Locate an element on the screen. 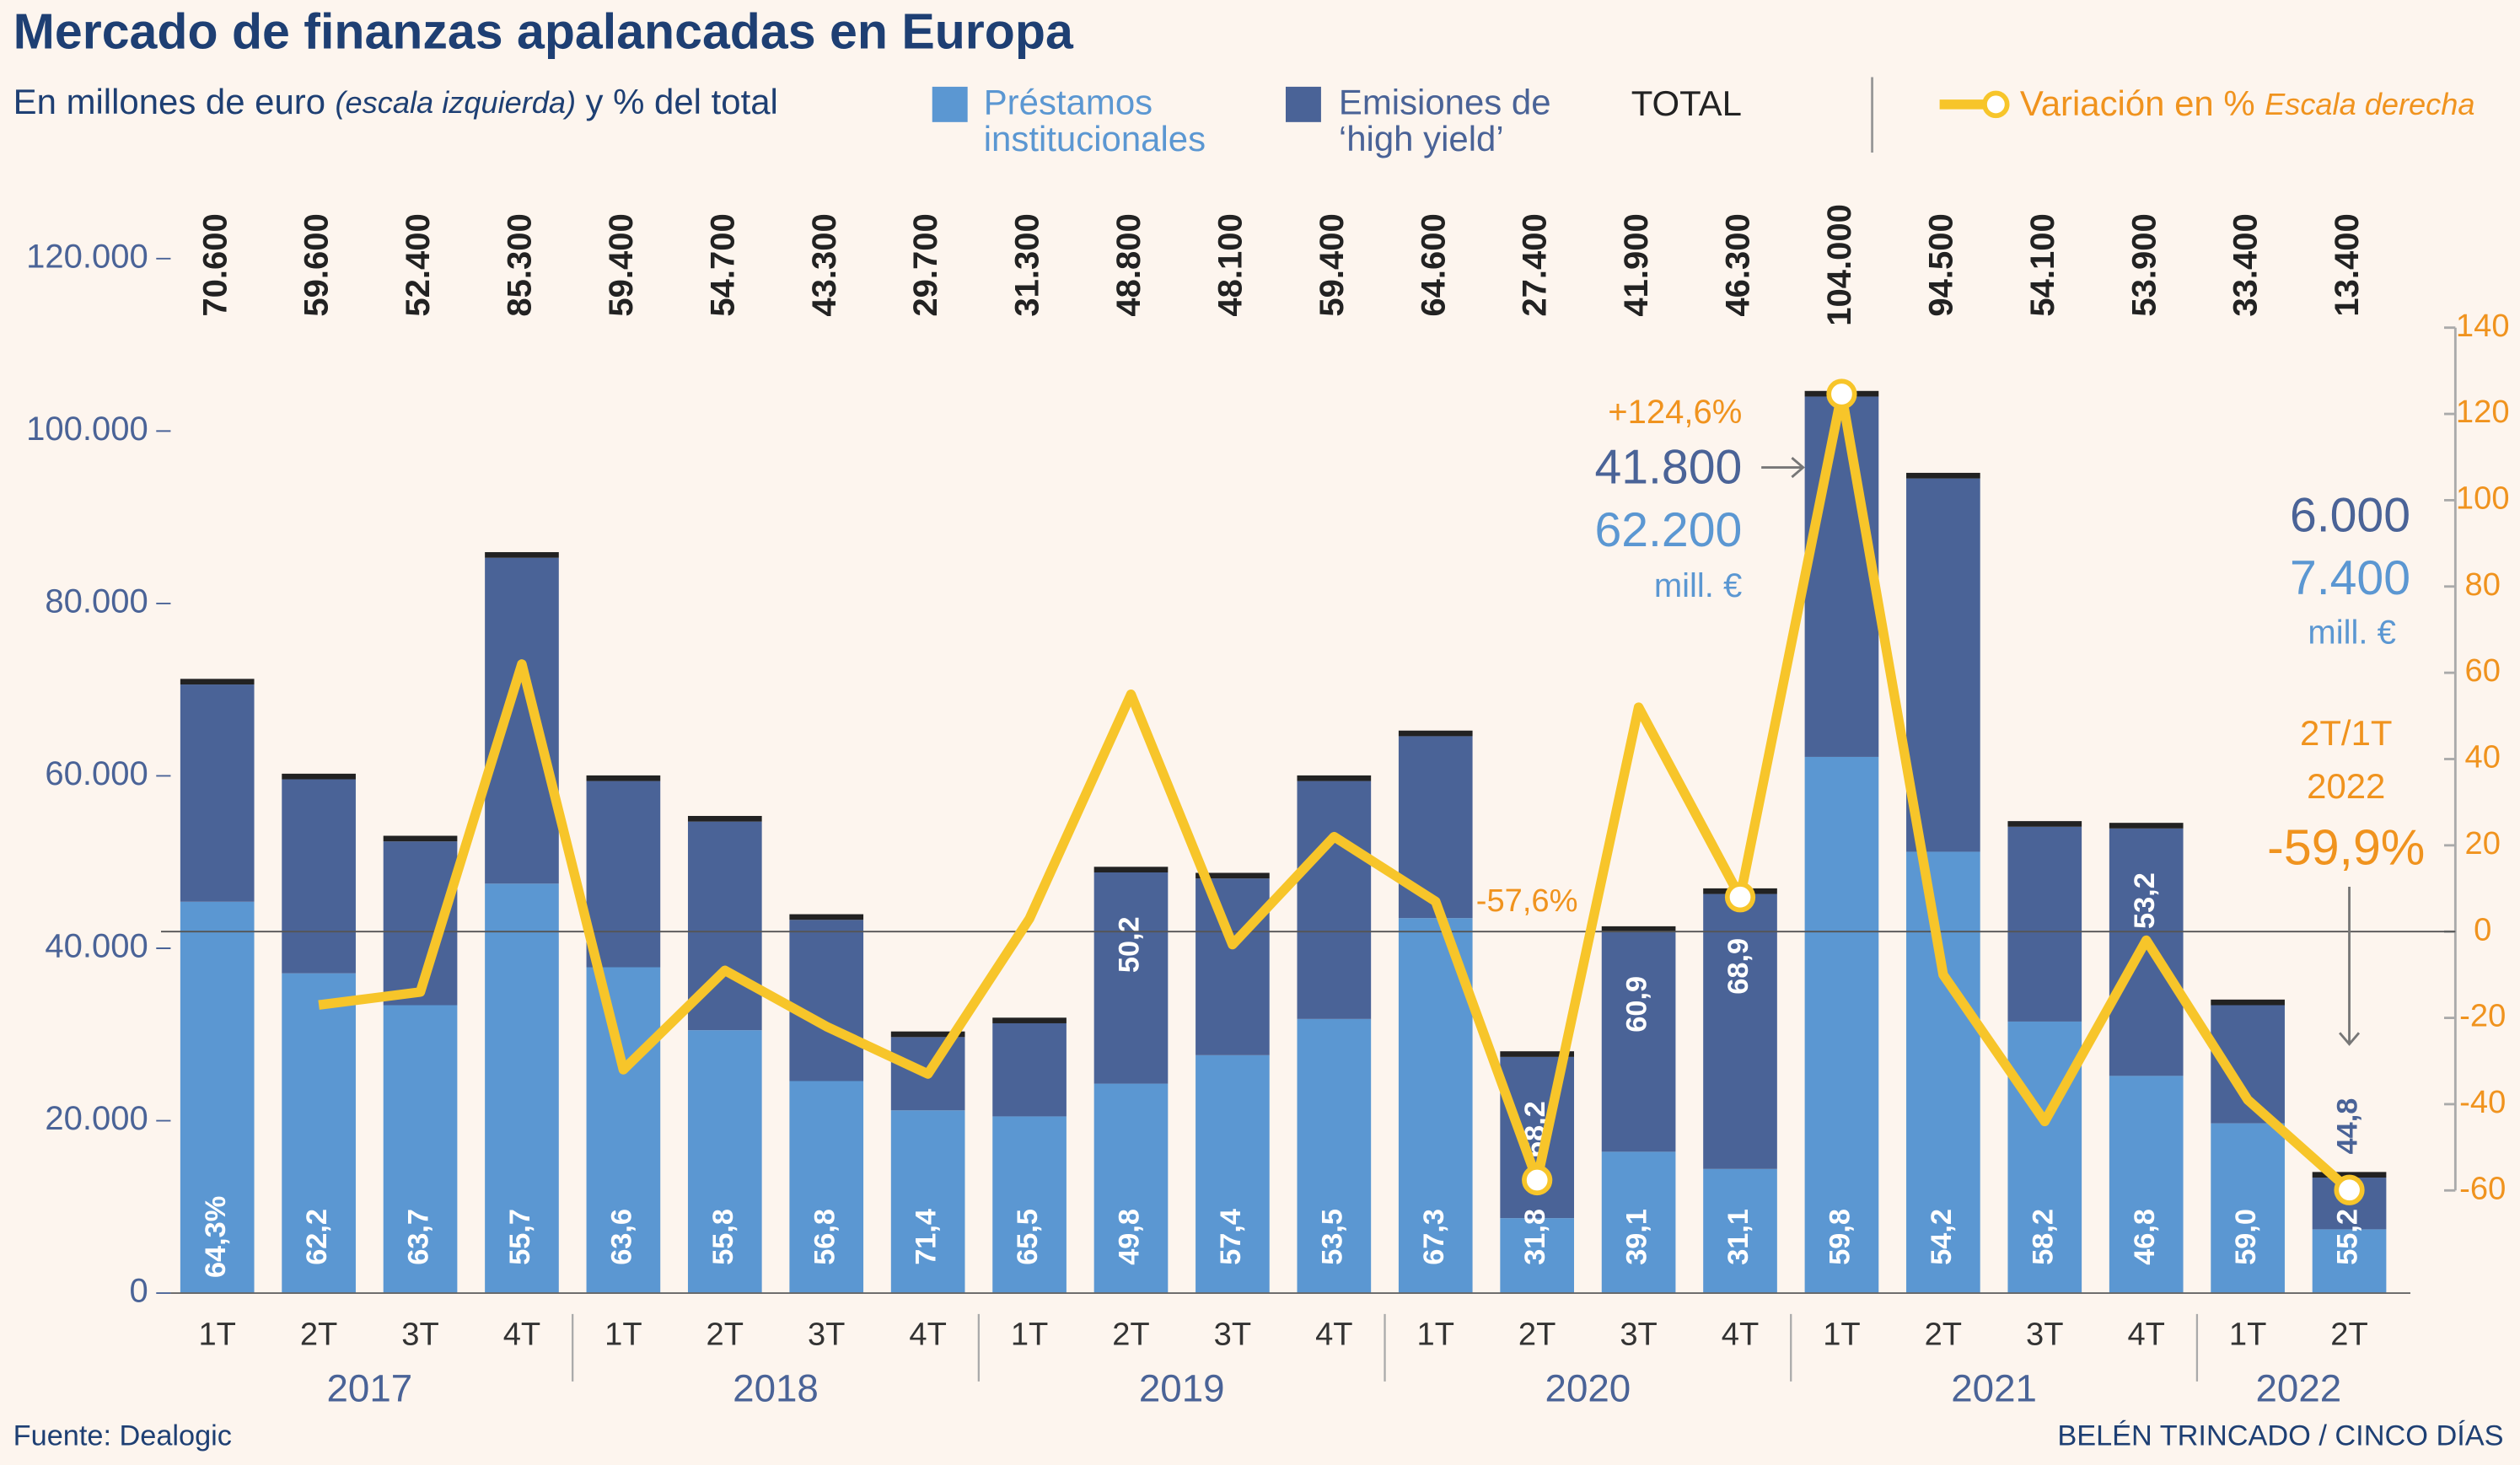  total-label: 70.600 is located at coordinates (215, 264).